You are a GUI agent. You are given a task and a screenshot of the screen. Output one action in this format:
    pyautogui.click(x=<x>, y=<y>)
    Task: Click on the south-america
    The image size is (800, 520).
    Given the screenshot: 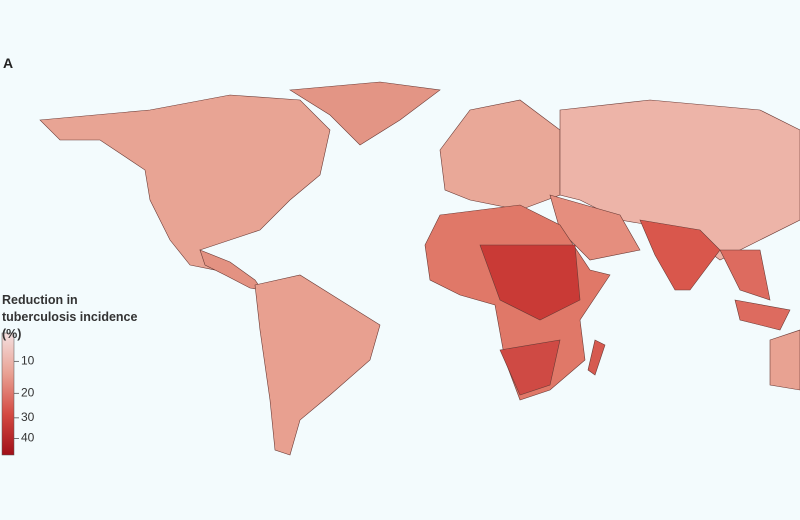 What is the action you would take?
    pyautogui.click(x=317, y=365)
    